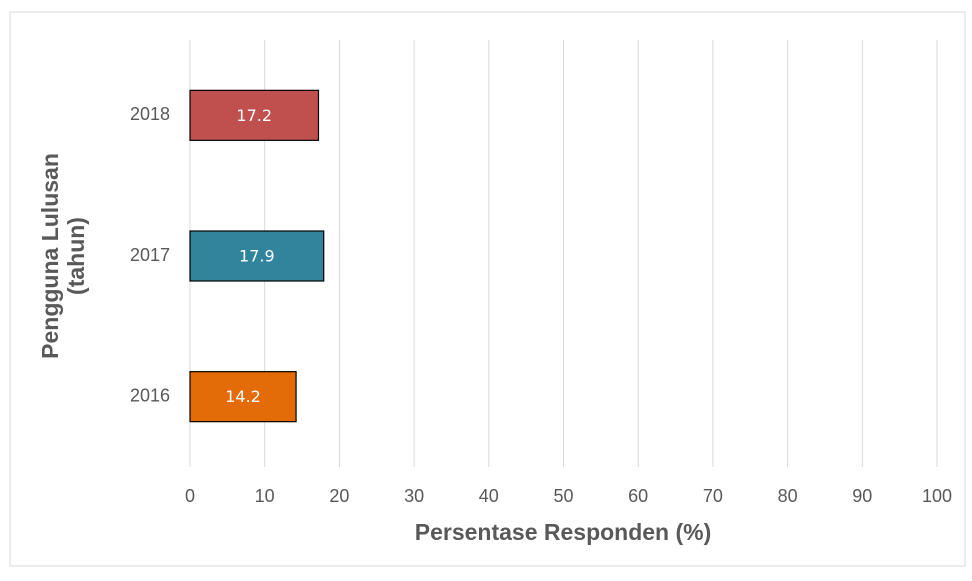 This screenshot has height=581, width=972. Describe the element at coordinates (937, 496) in the screenshot. I see `x-tick-label: 100` at that location.